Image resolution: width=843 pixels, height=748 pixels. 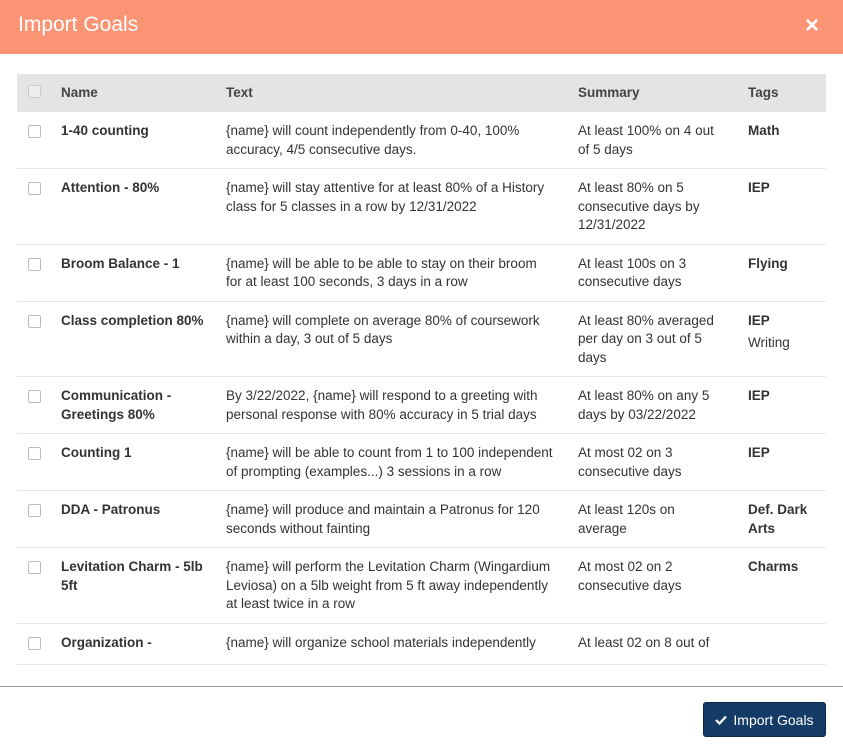 What do you see at coordinates (132, 273) in the screenshot?
I see `goal-name: Broom Balance - 1` at bounding box center [132, 273].